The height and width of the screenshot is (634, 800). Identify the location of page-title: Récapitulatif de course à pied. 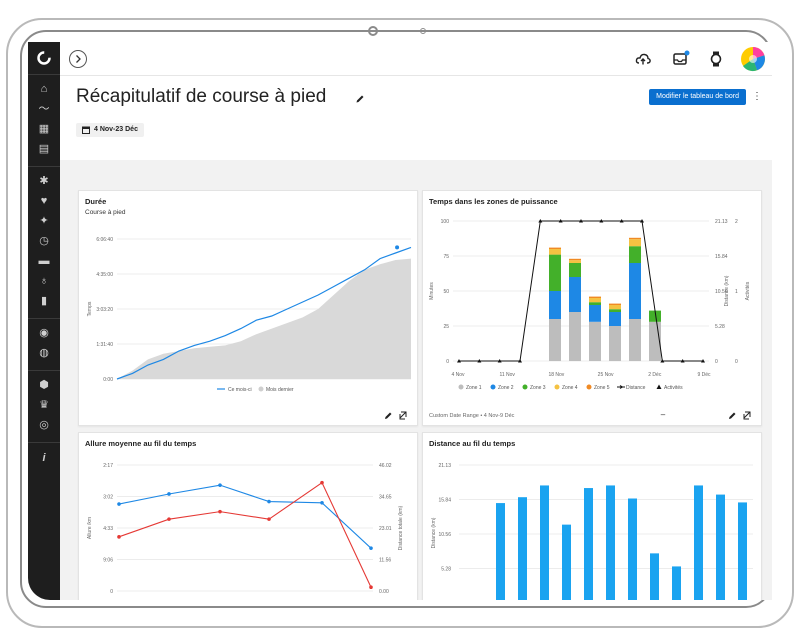
(201, 96).